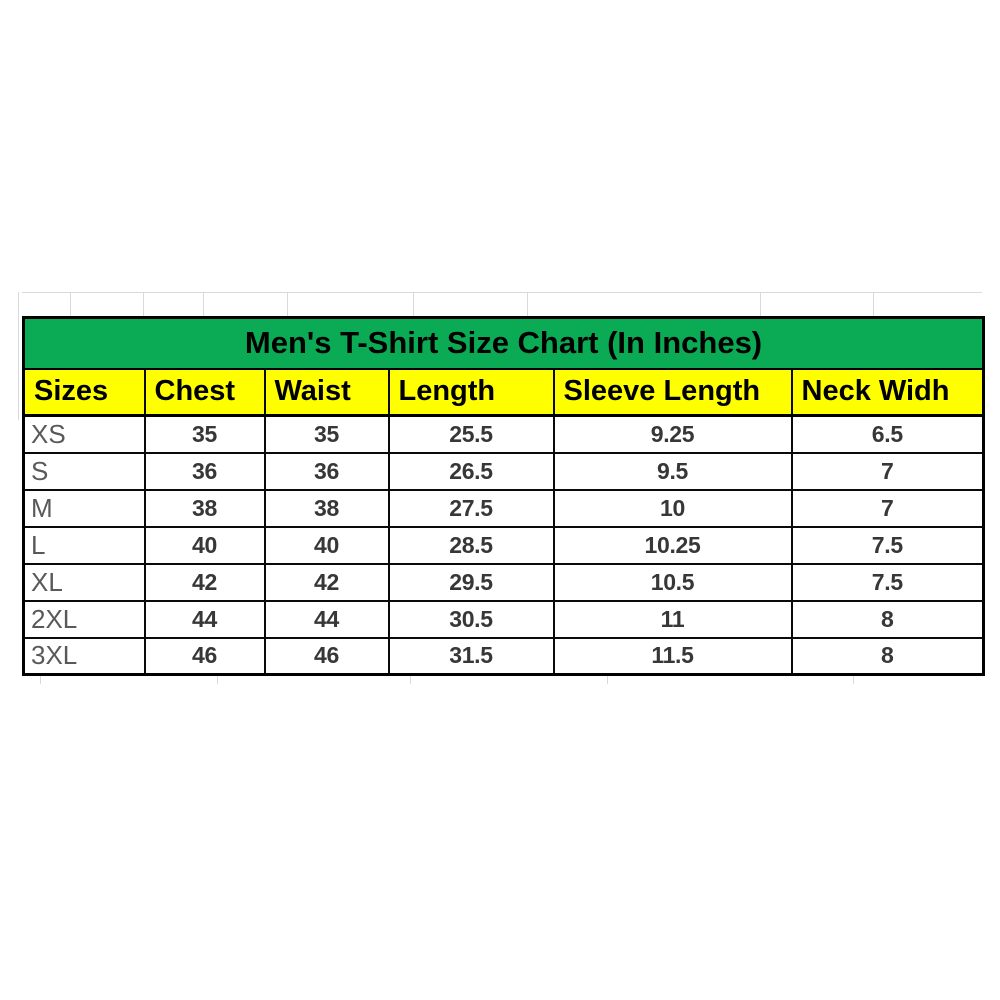 The height and width of the screenshot is (1000, 1000). I want to click on column-header-waist: Waist, so click(326, 392).